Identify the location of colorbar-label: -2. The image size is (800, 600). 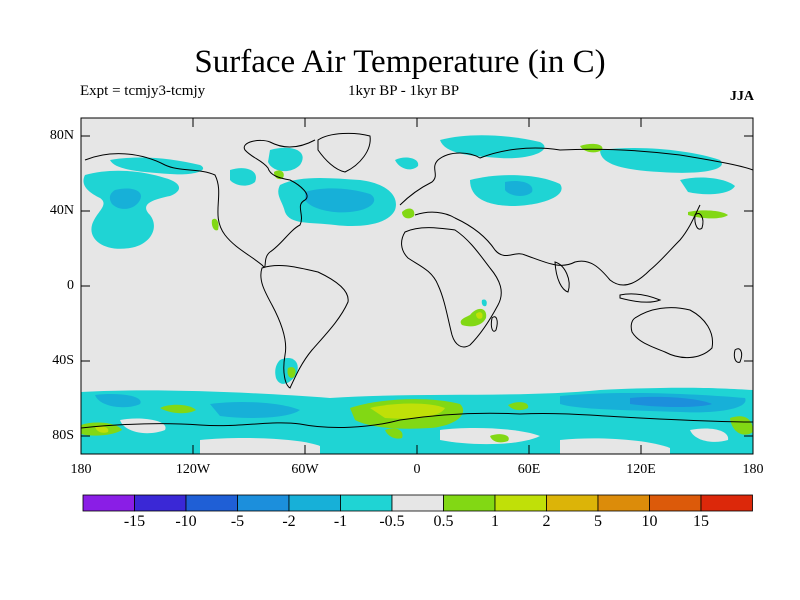
(289, 521).